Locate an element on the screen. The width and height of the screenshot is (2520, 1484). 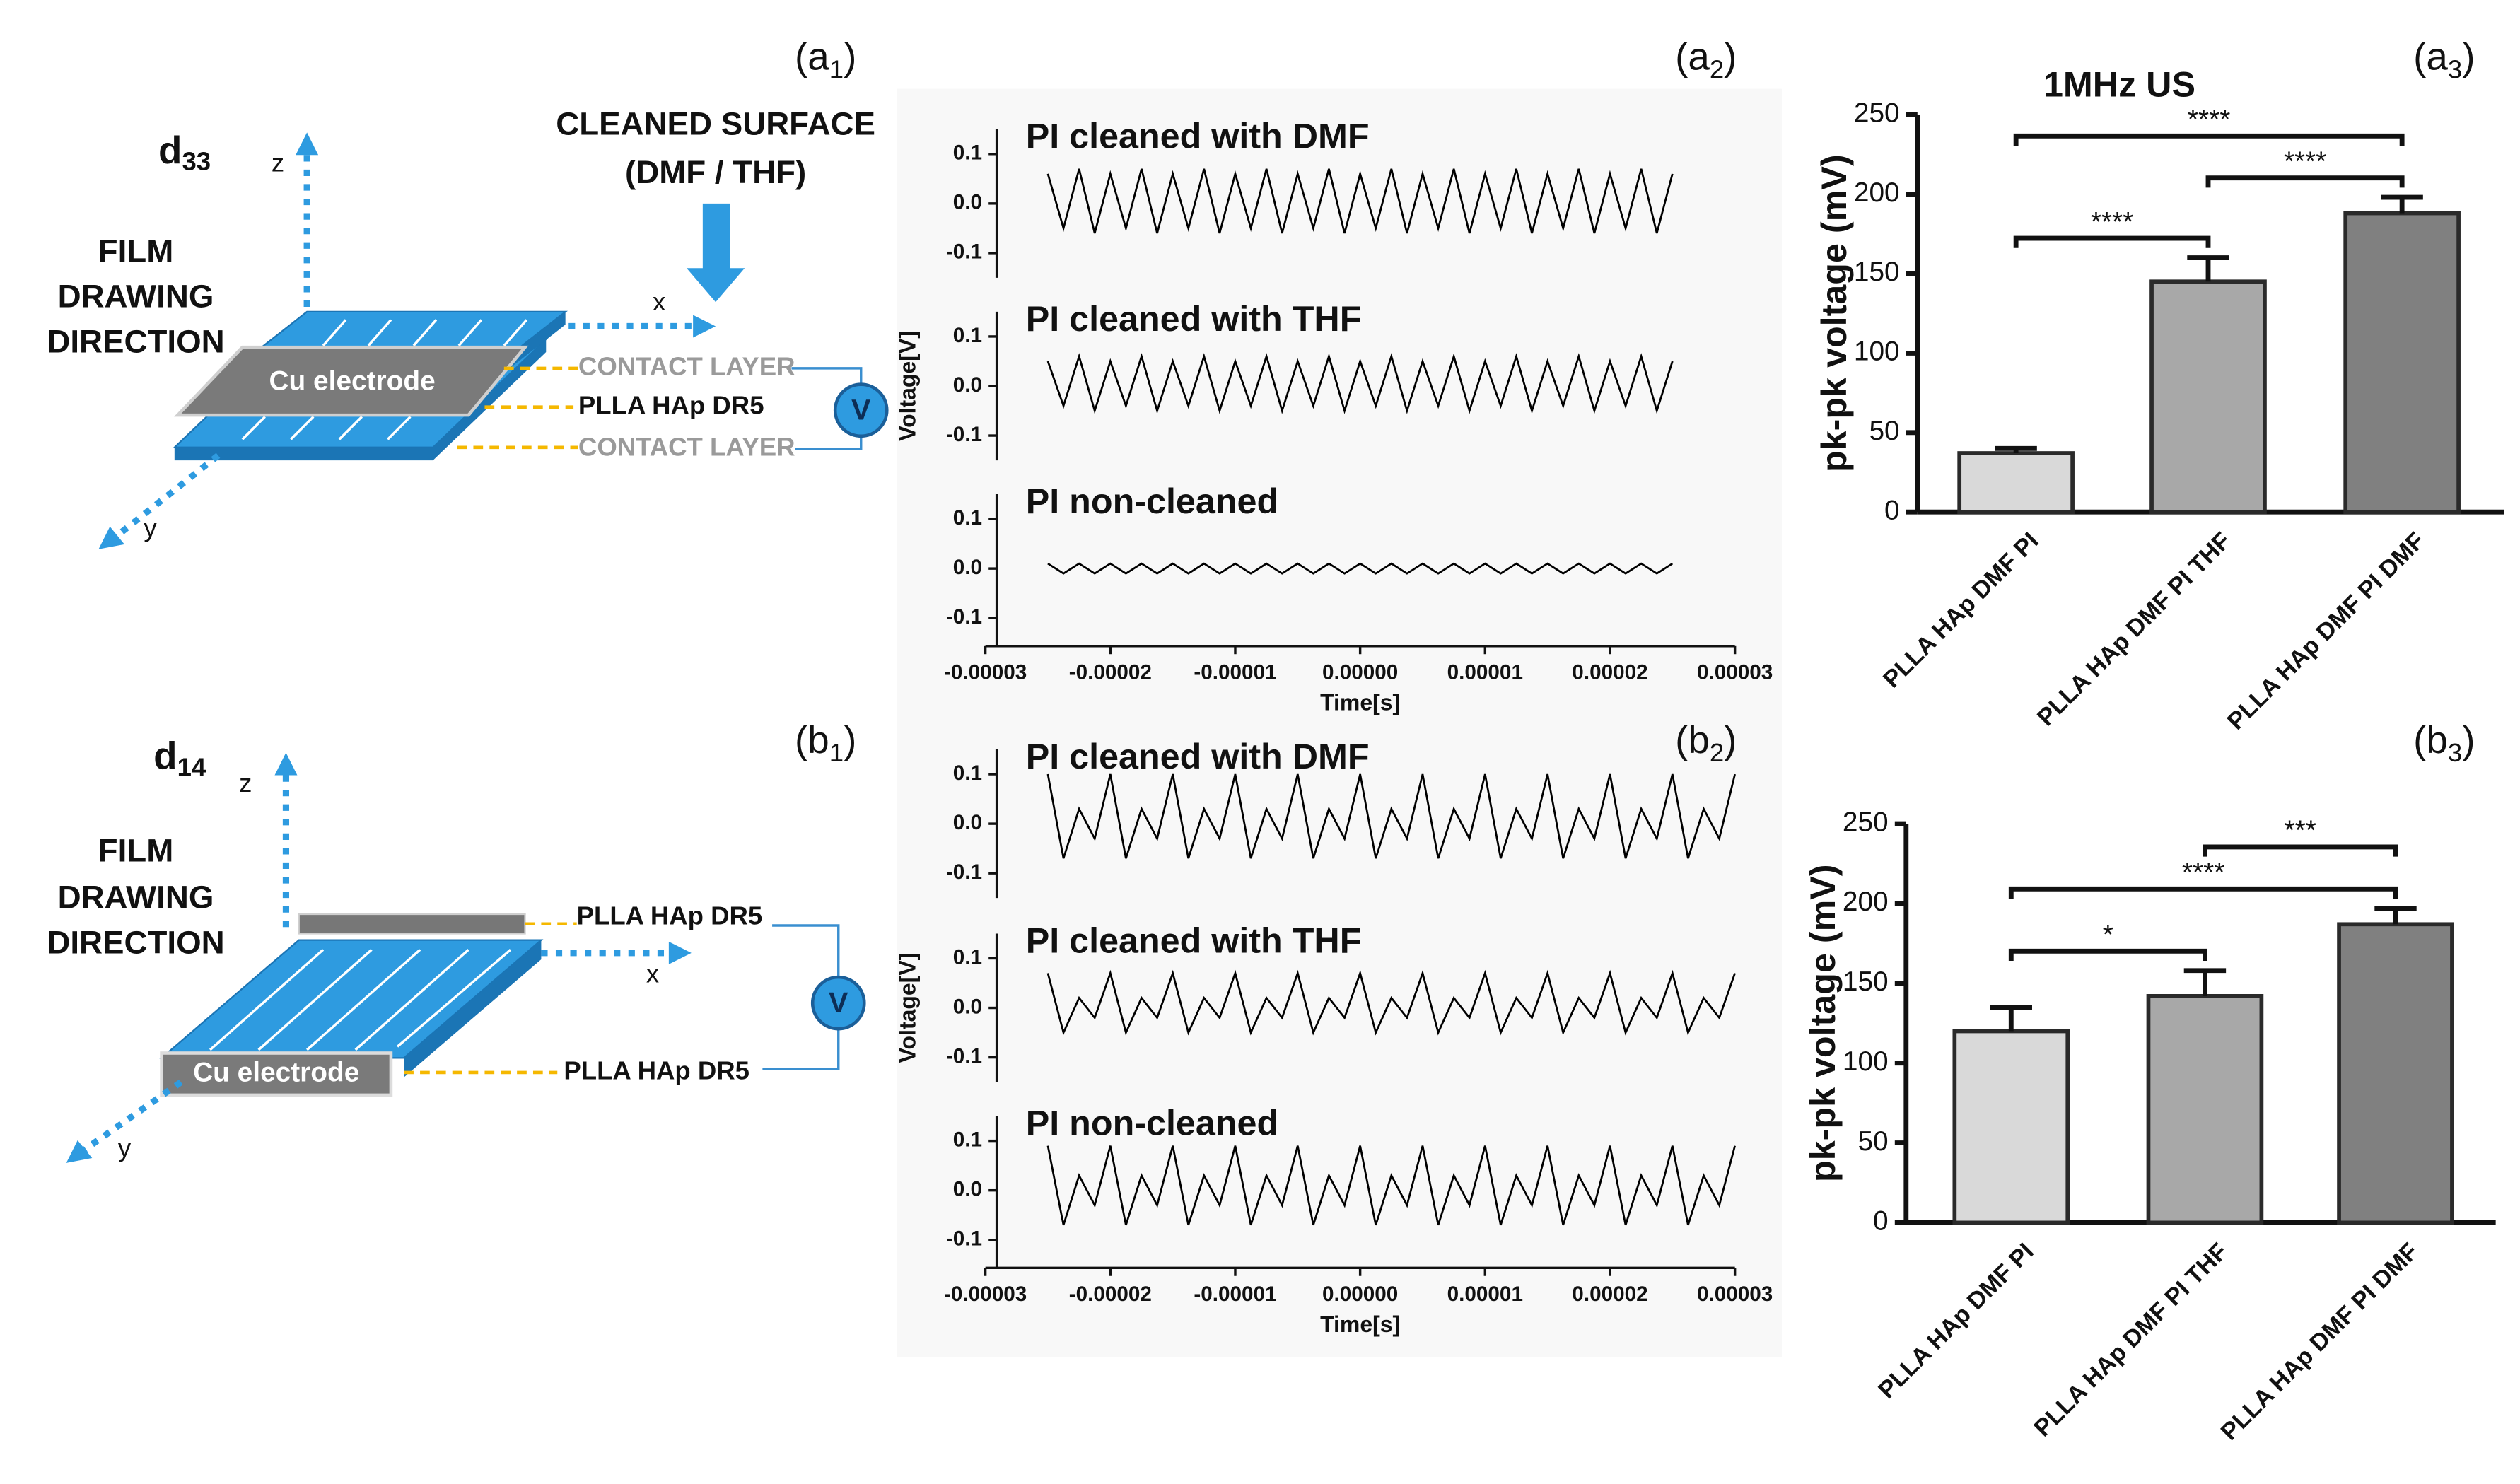
electrode is located at coordinates (412, 924).